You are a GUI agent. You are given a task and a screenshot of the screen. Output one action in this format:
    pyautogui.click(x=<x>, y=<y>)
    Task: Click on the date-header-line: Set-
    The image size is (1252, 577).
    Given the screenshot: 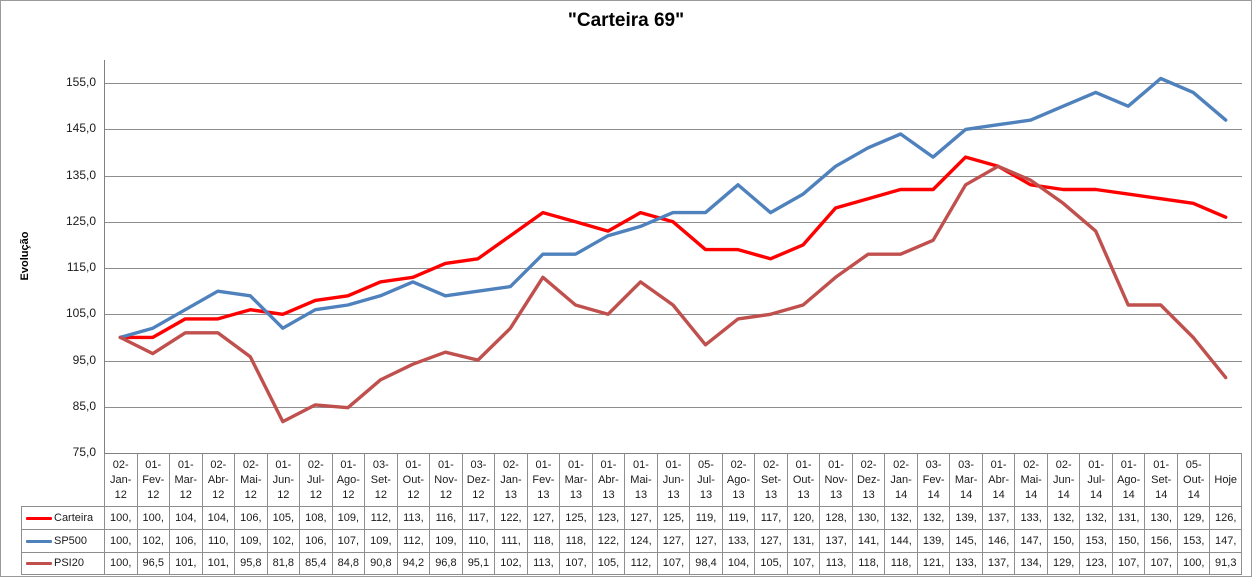 What is the action you would take?
    pyautogui.click(x=771, y=479)
    